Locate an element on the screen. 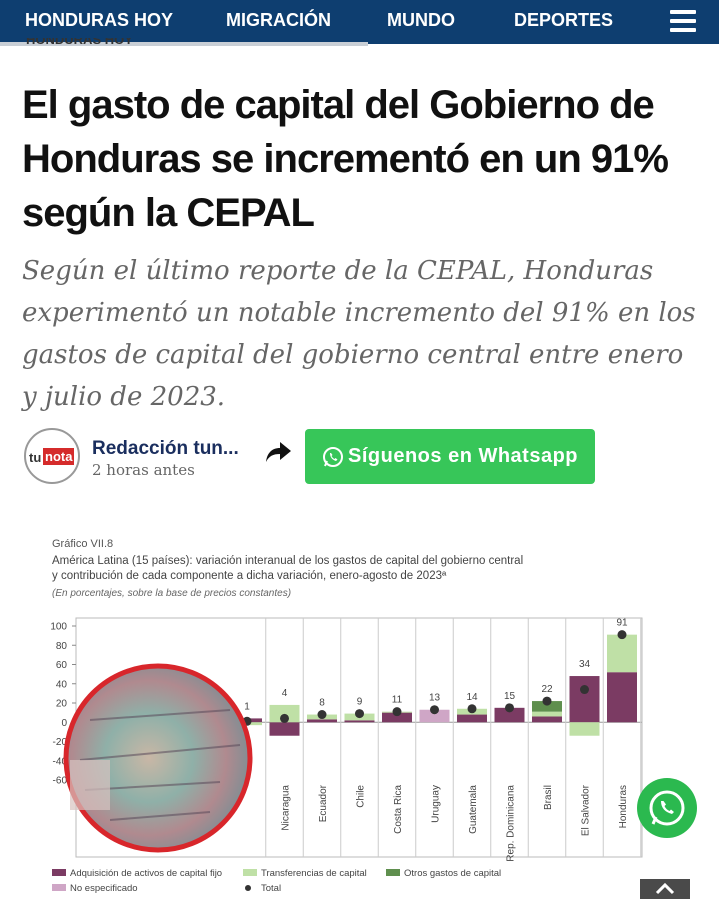 This screenshot has height=899, width=719. y-tick-label: 40 is located at coordinates (62, 684).